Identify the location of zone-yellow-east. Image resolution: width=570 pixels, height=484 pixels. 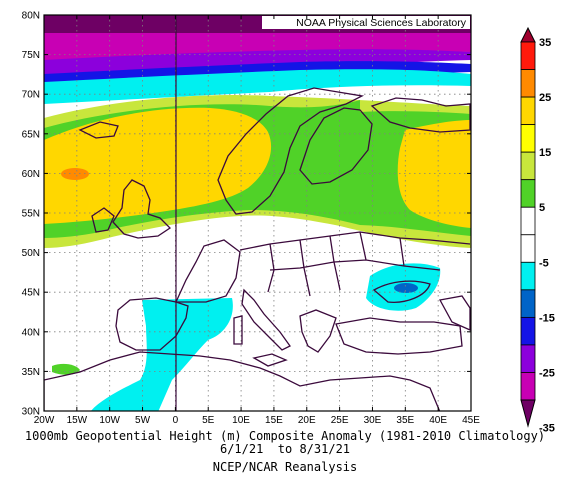
(434, 174).